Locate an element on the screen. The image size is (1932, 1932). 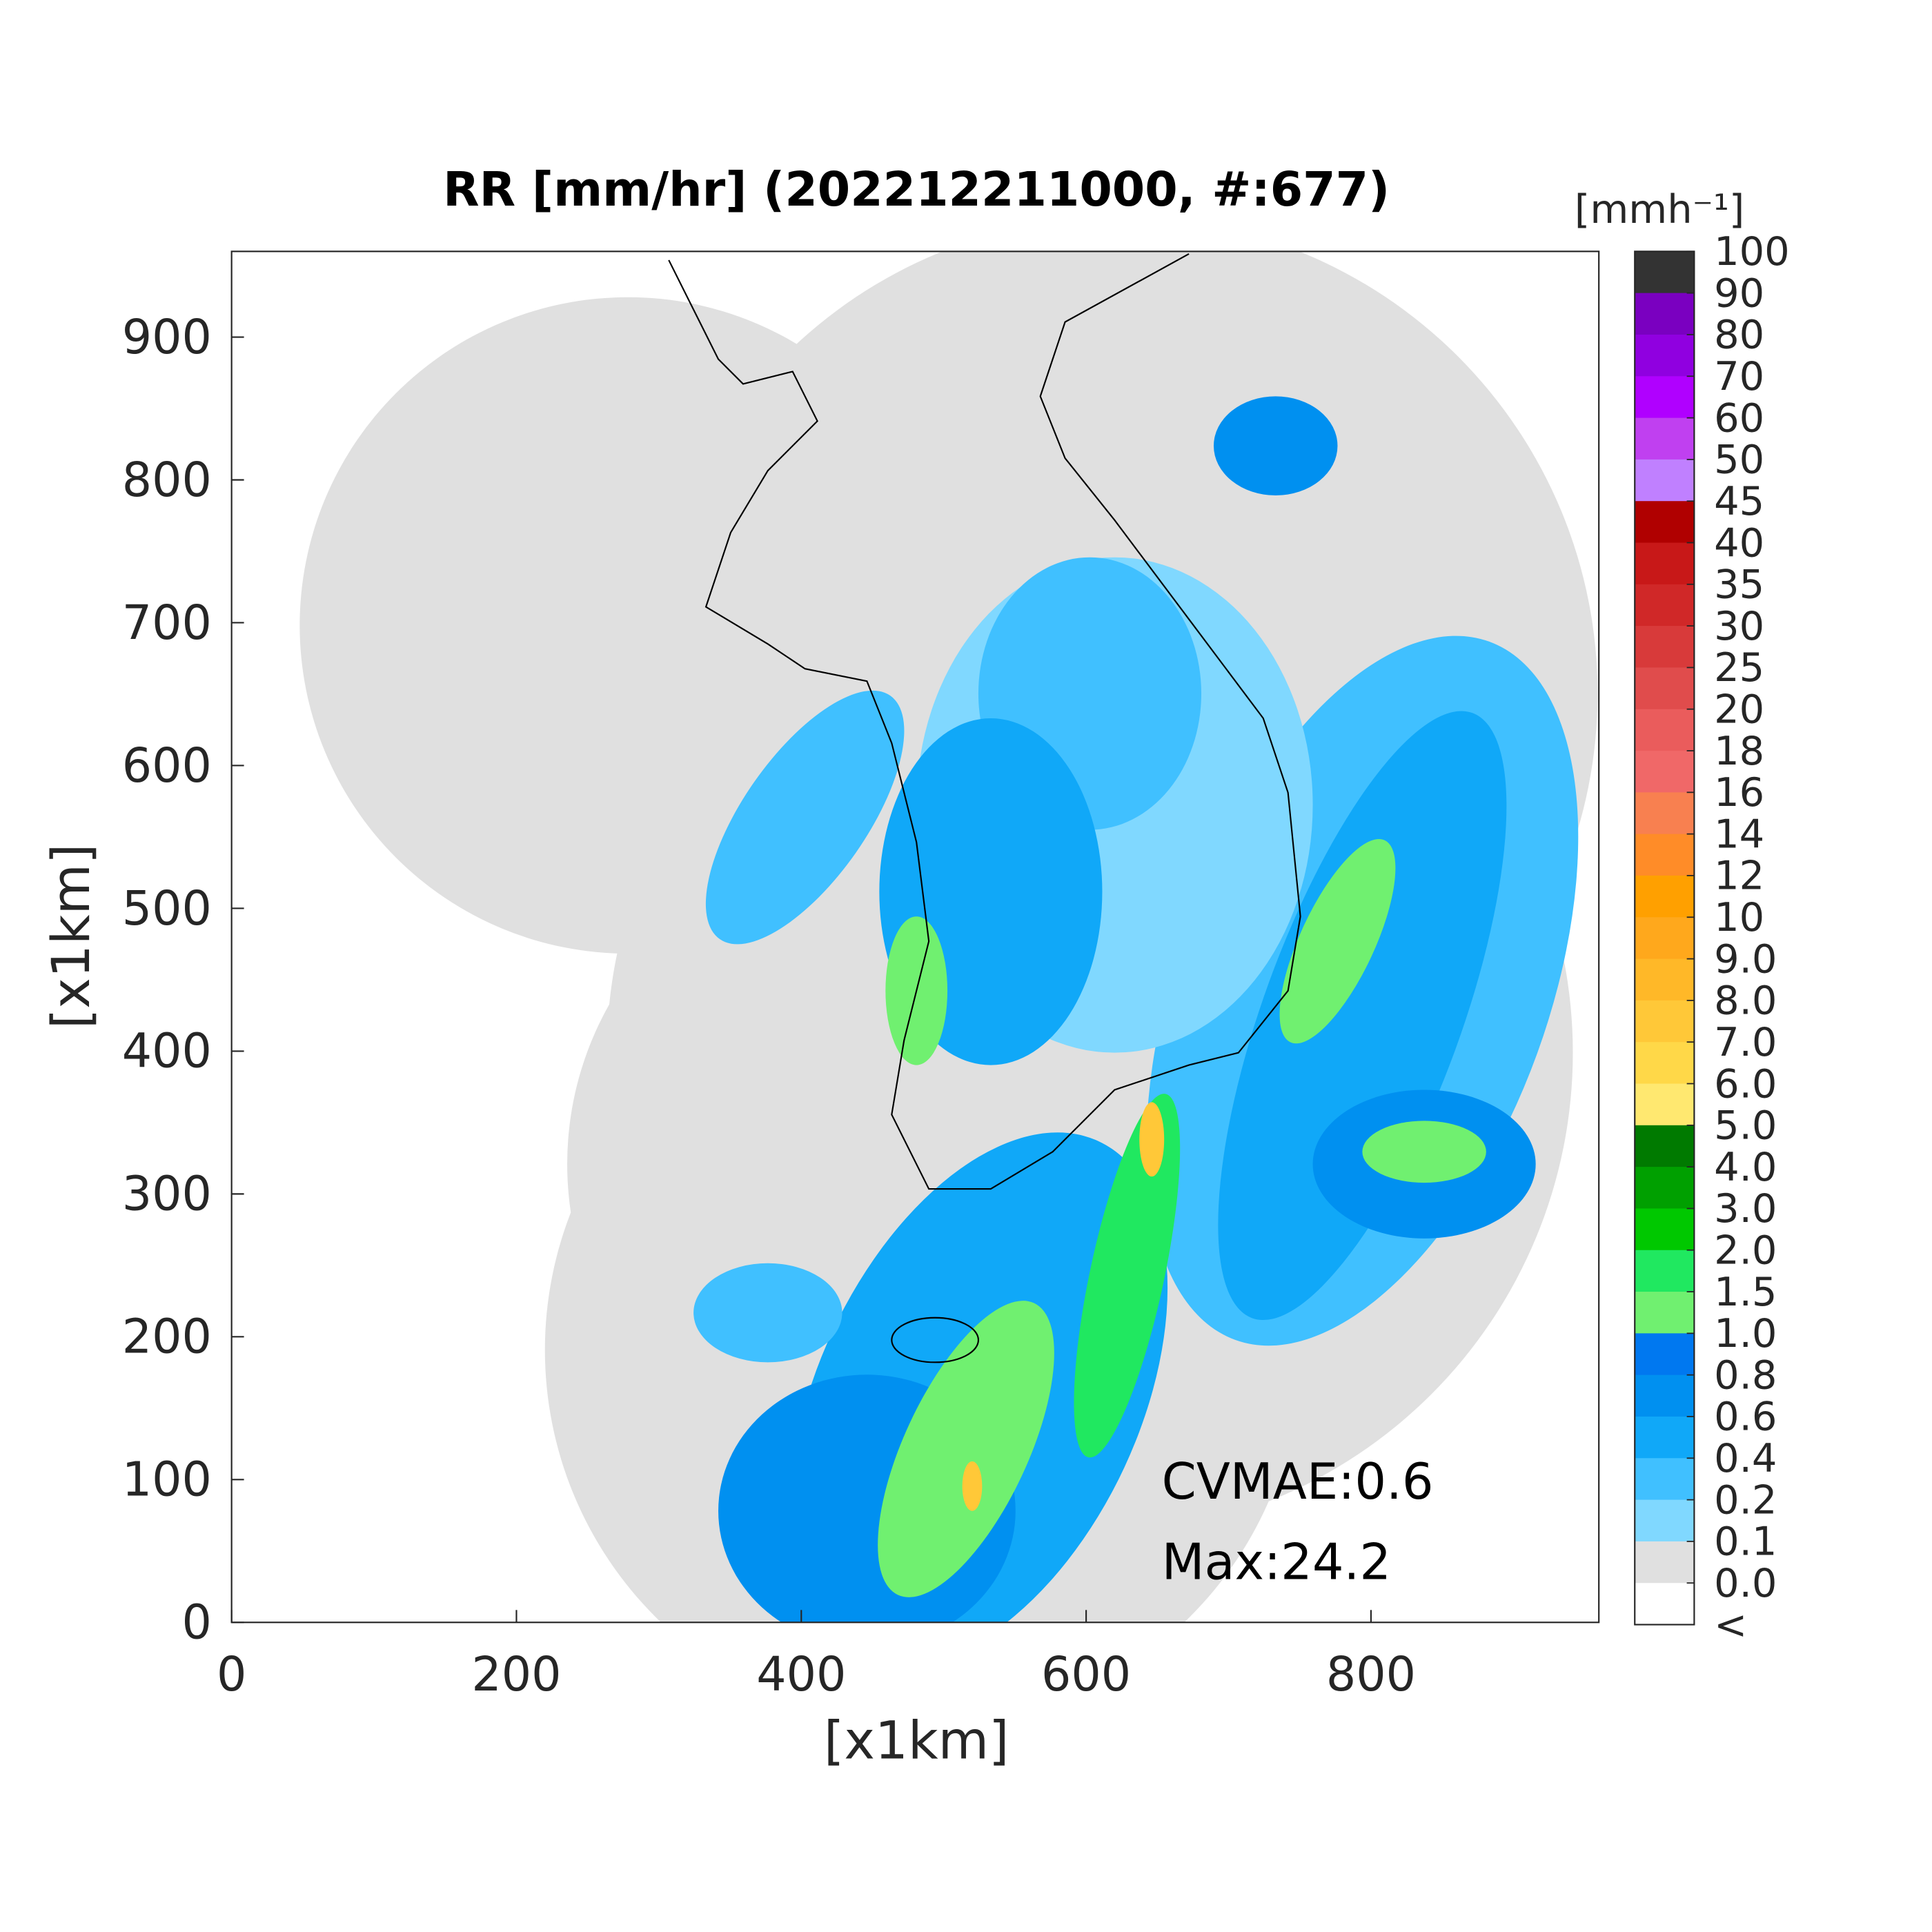
y-tick-label: 800 is located at coordinates (167, 480).